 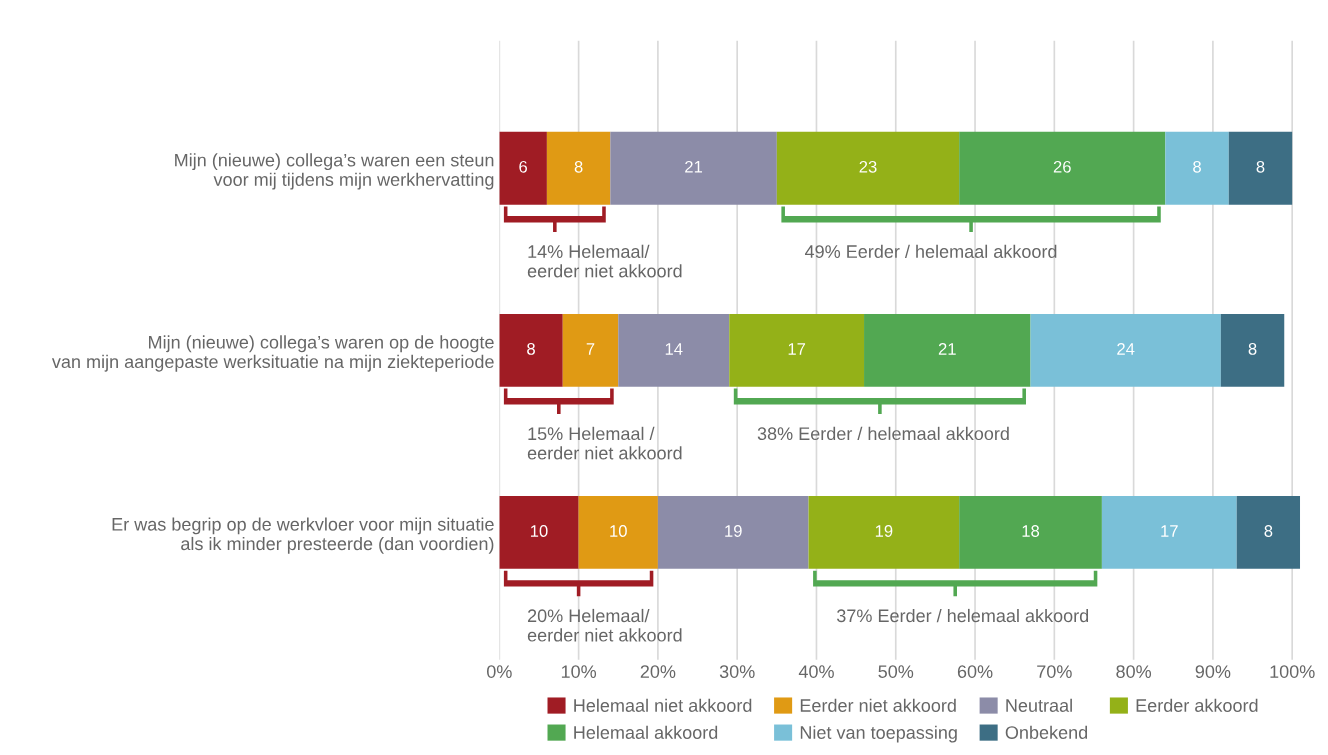 I want to click on x-tick-label: 10%, so click(x=579, y=671).